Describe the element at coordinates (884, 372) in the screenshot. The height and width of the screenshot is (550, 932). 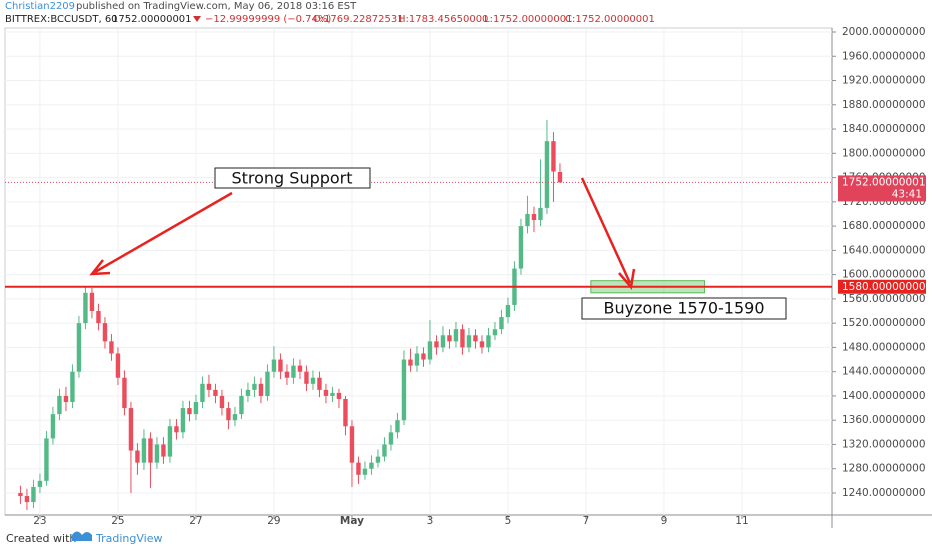
I see `y-tick-label: 1440.00000000` at that location.